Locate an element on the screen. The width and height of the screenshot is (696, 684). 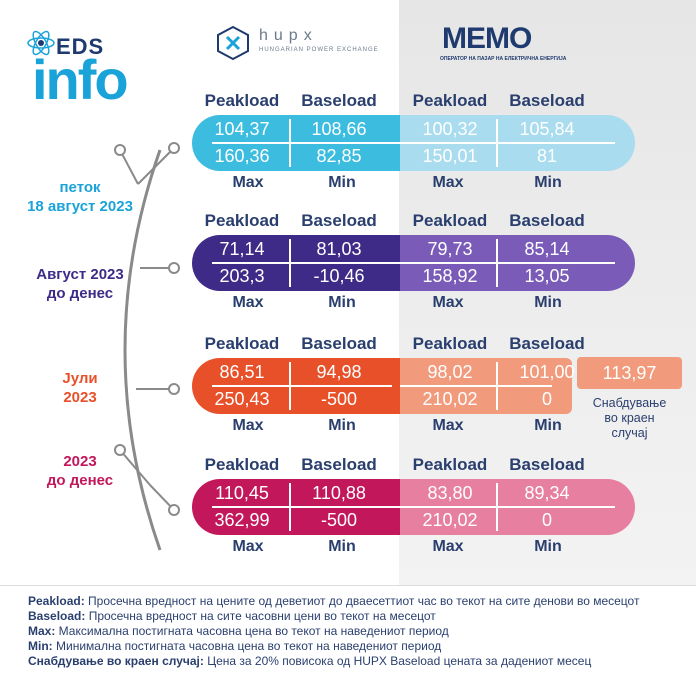
price-value: 100,32 is located at coordinates (450, 129).